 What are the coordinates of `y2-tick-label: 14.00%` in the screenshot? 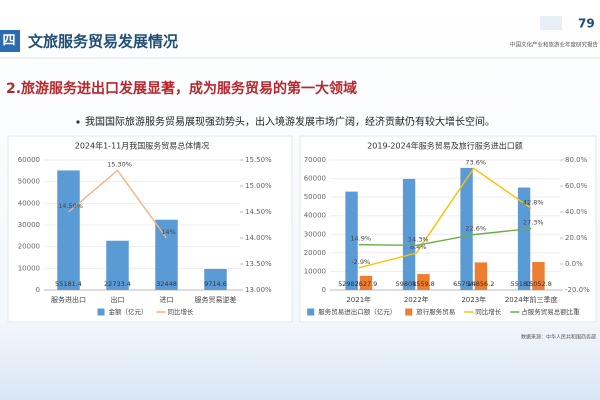 It's located at (258, 238).